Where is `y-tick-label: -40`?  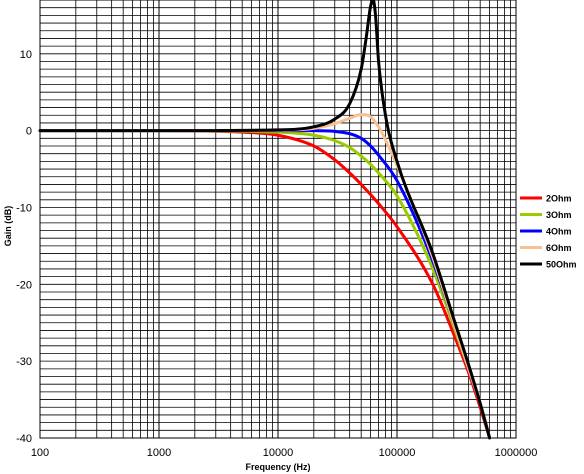 y-tick-label: -40 is located at coordinates (24, 439).